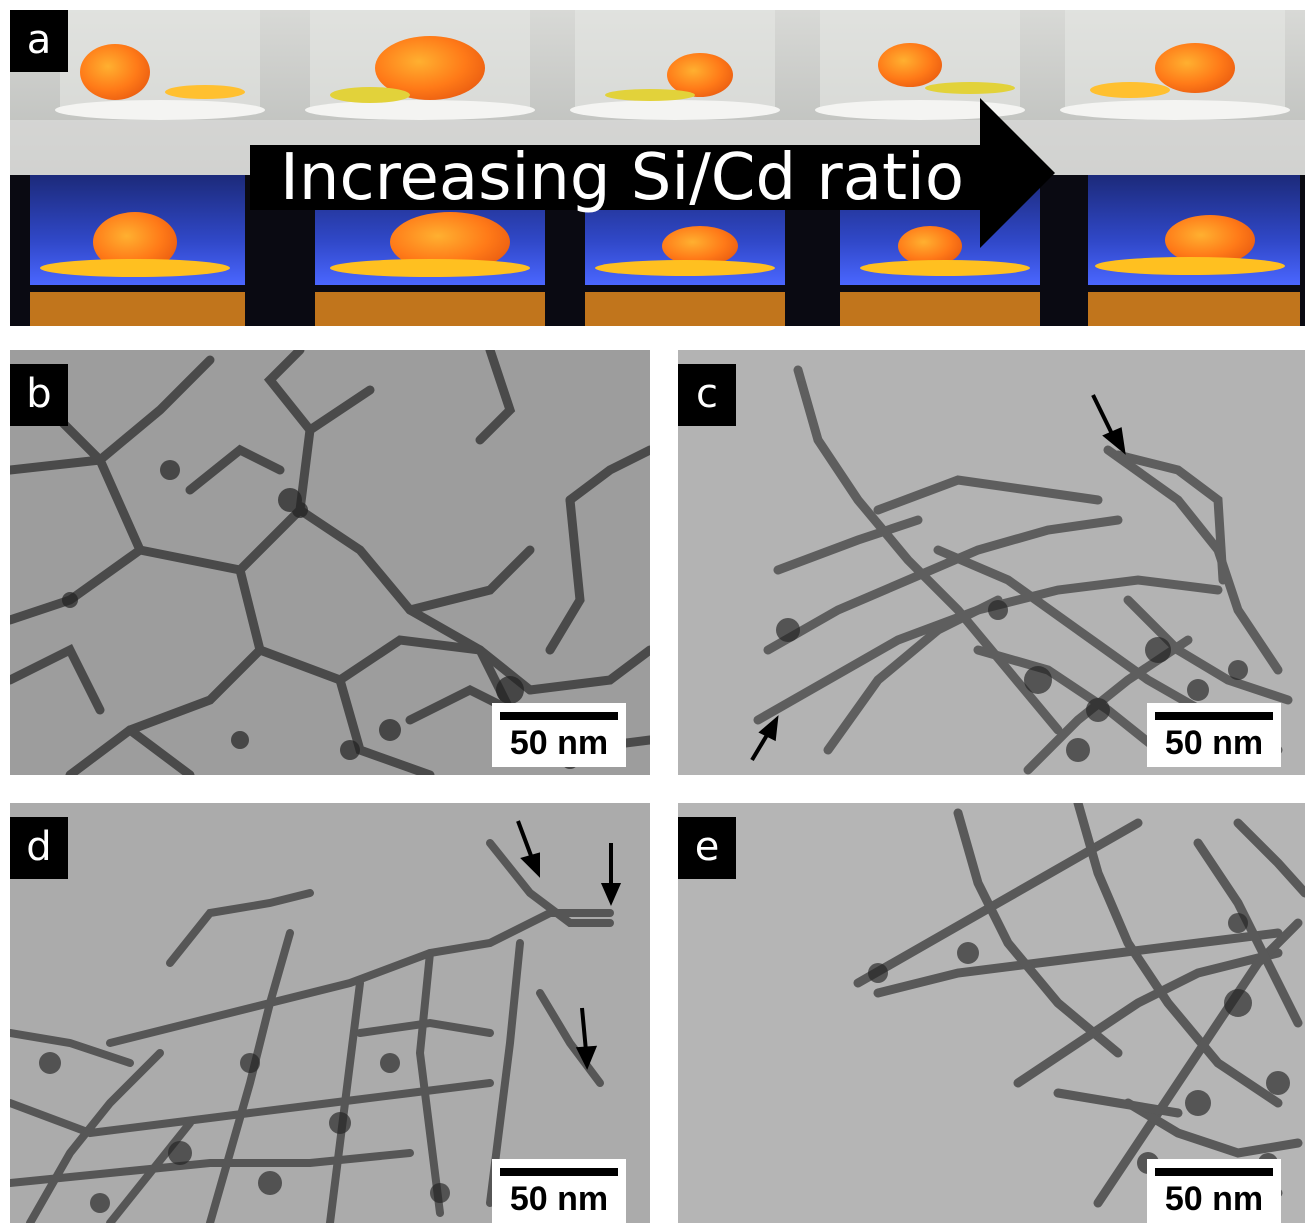 This screenshot has height=1223, width=1305. I want to click on scale-bar-b: 50 nm, so click(559, 735).